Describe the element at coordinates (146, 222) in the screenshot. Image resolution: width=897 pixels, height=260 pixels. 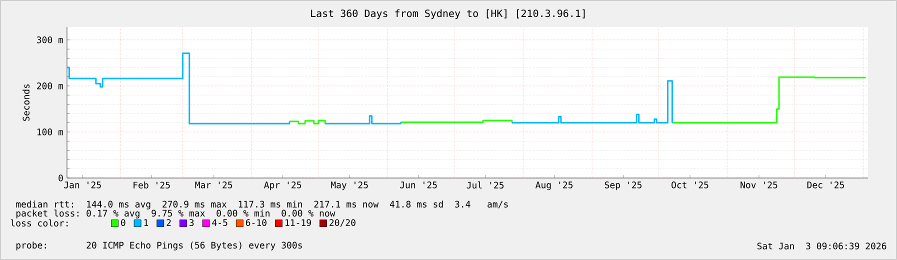
I see `legend-label: 1` at that location.